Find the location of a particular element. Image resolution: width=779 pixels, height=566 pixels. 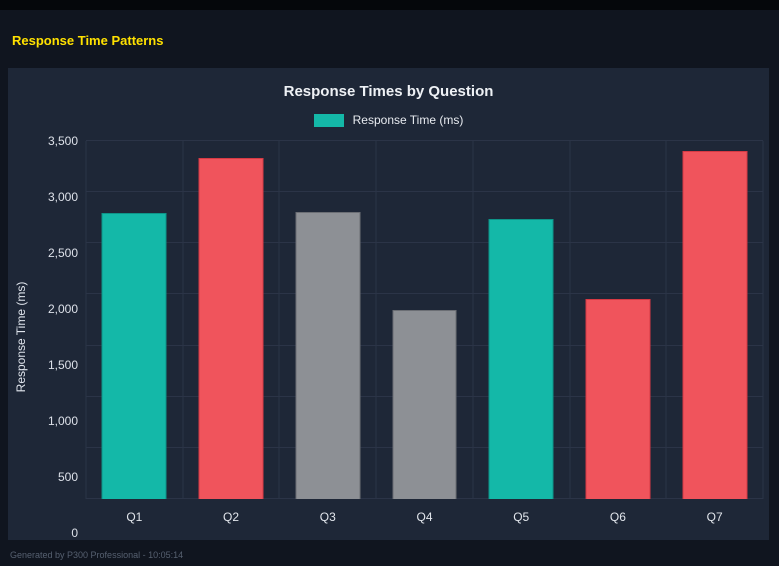

chart-title: Response Times by Question is located at coordinates (388, 91).